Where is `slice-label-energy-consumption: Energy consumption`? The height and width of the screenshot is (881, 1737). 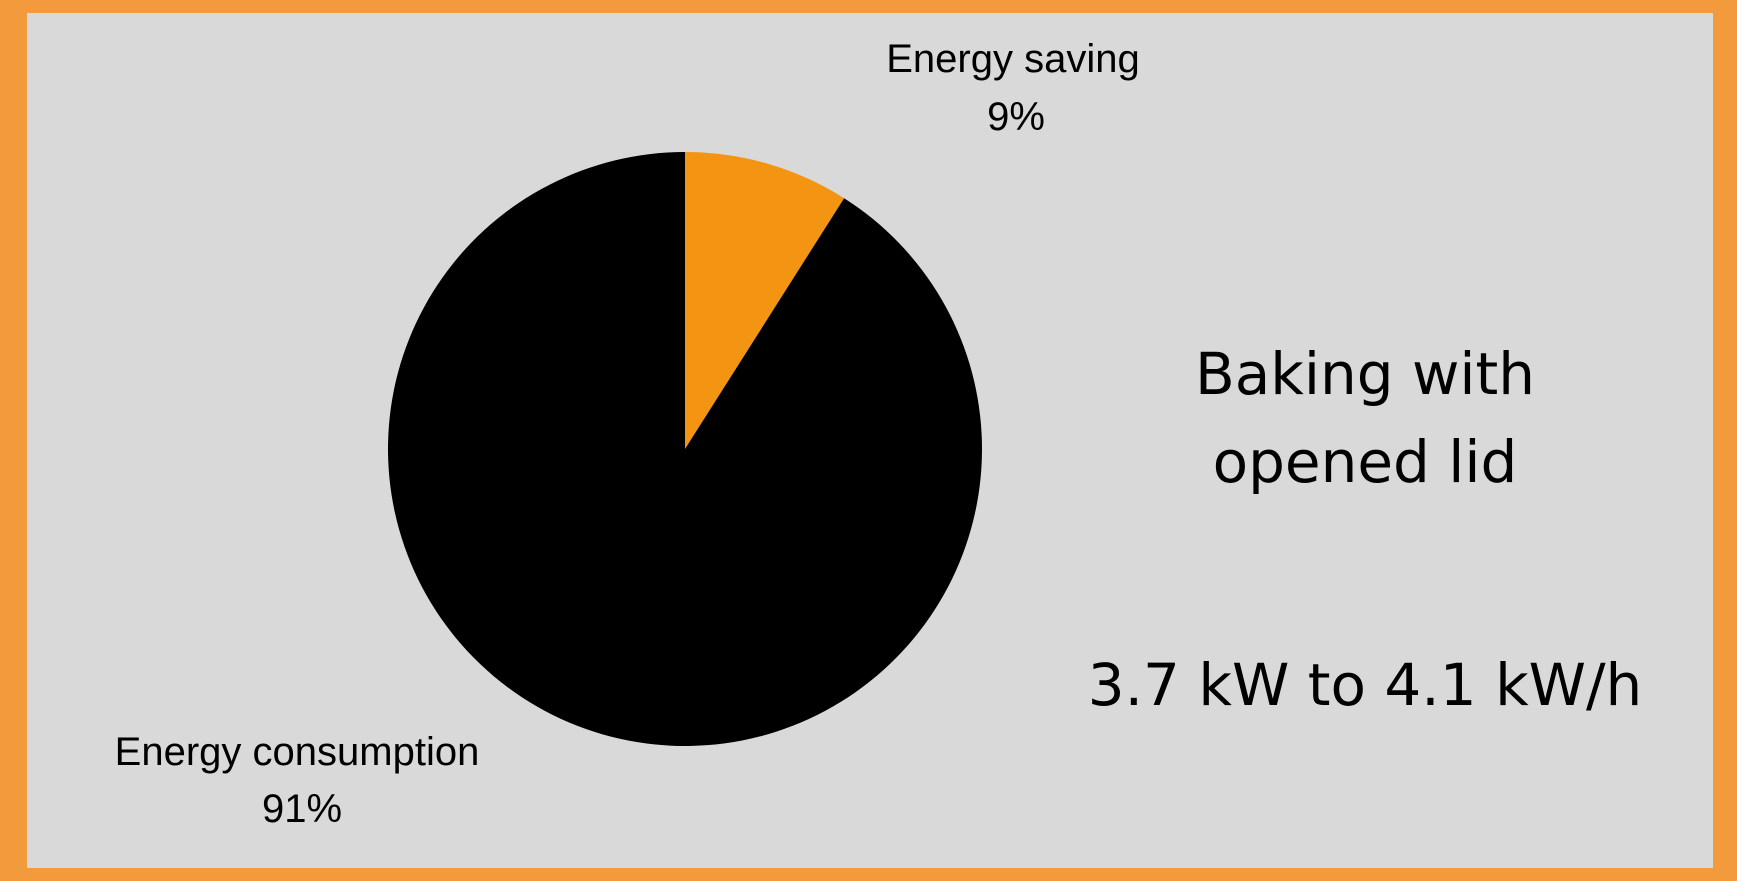 slice-label-energy-consumption: Energy consumption is located at coordinates (297, 752).